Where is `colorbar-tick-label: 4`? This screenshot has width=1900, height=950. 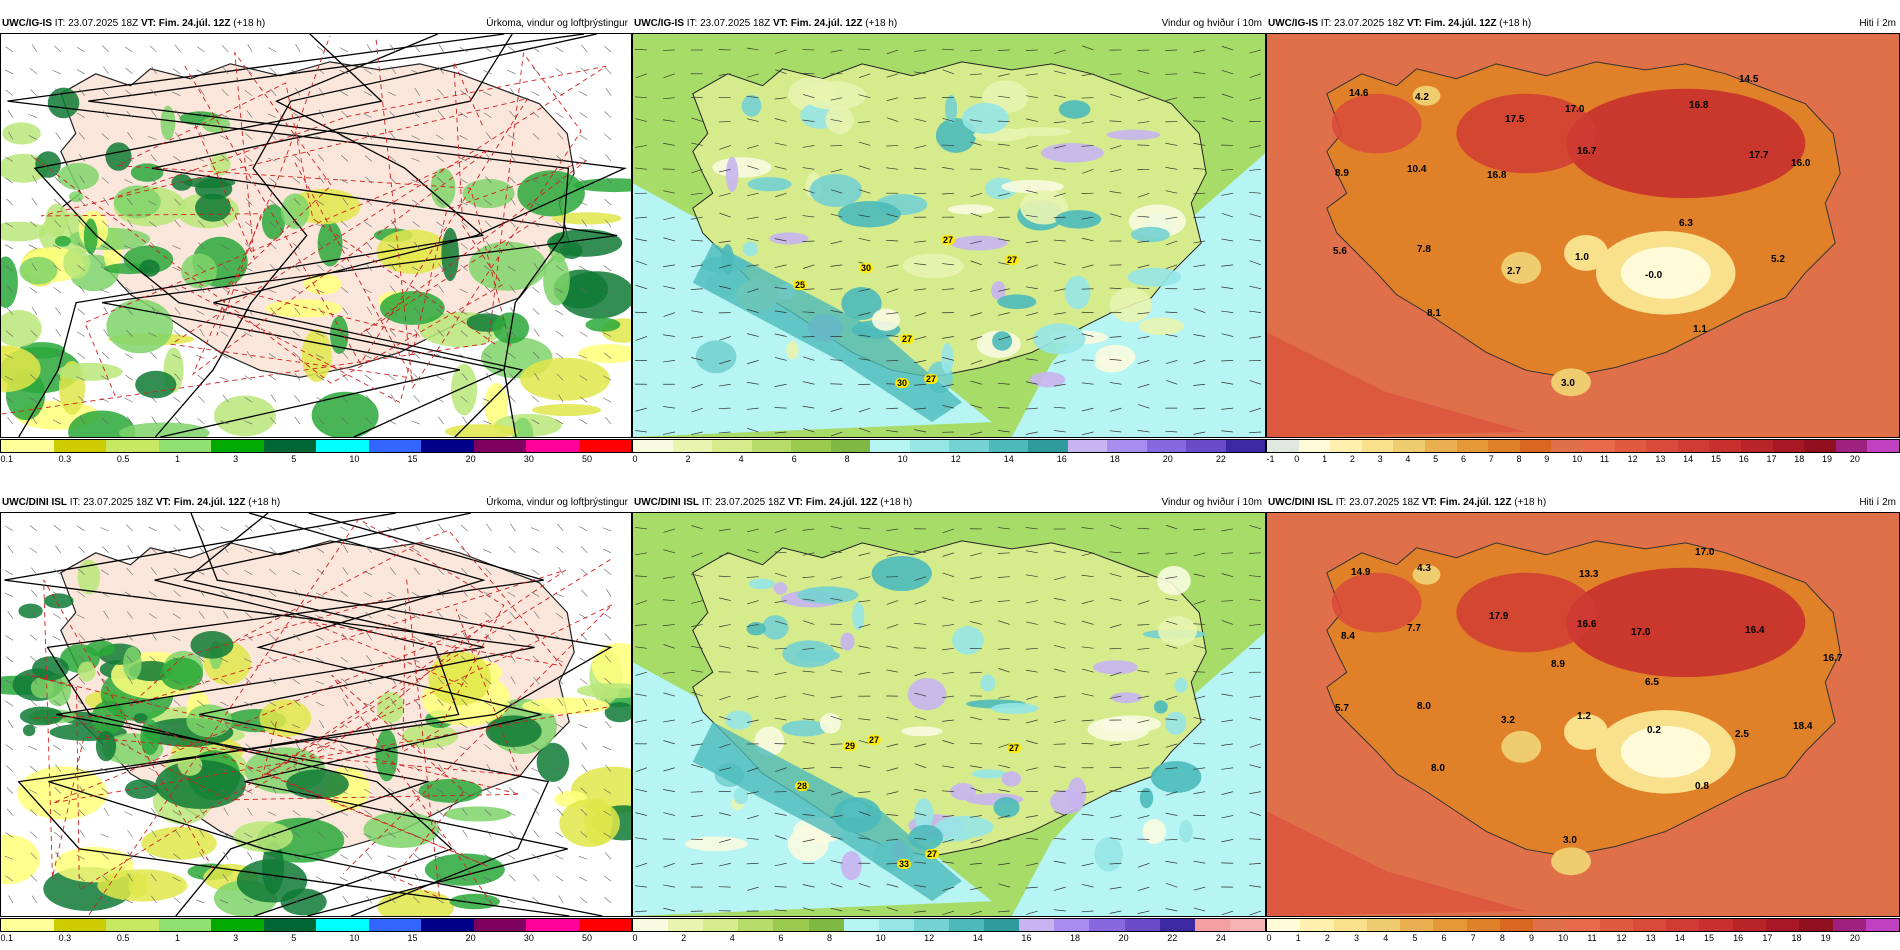
colorbar-tick-label: 4 is located at coordinates (741, 459).